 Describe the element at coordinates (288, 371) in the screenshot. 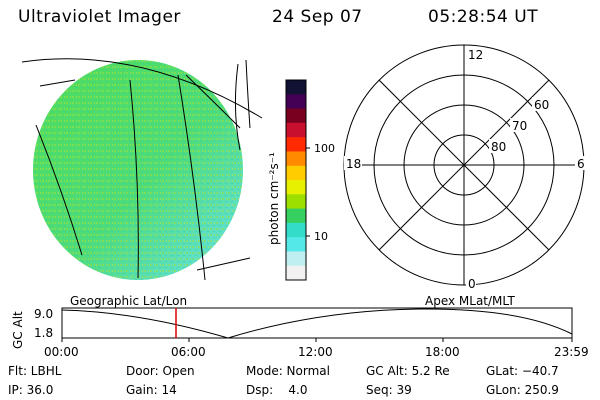

I see `status-mode: Mode: Normal` at that location.